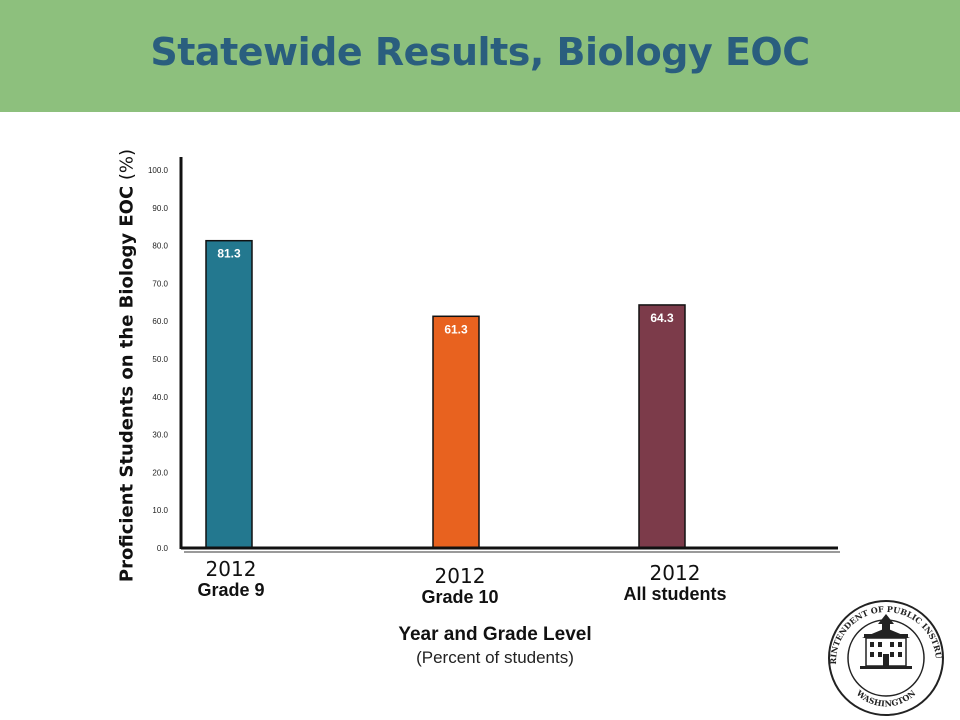 The height and width of the screenshot is (720, 960). What do you see at coordinates (495, 657) in the screenshot?
I see `x-axis-subtitle: (Percent of students)` at bounding box center [495, 657].